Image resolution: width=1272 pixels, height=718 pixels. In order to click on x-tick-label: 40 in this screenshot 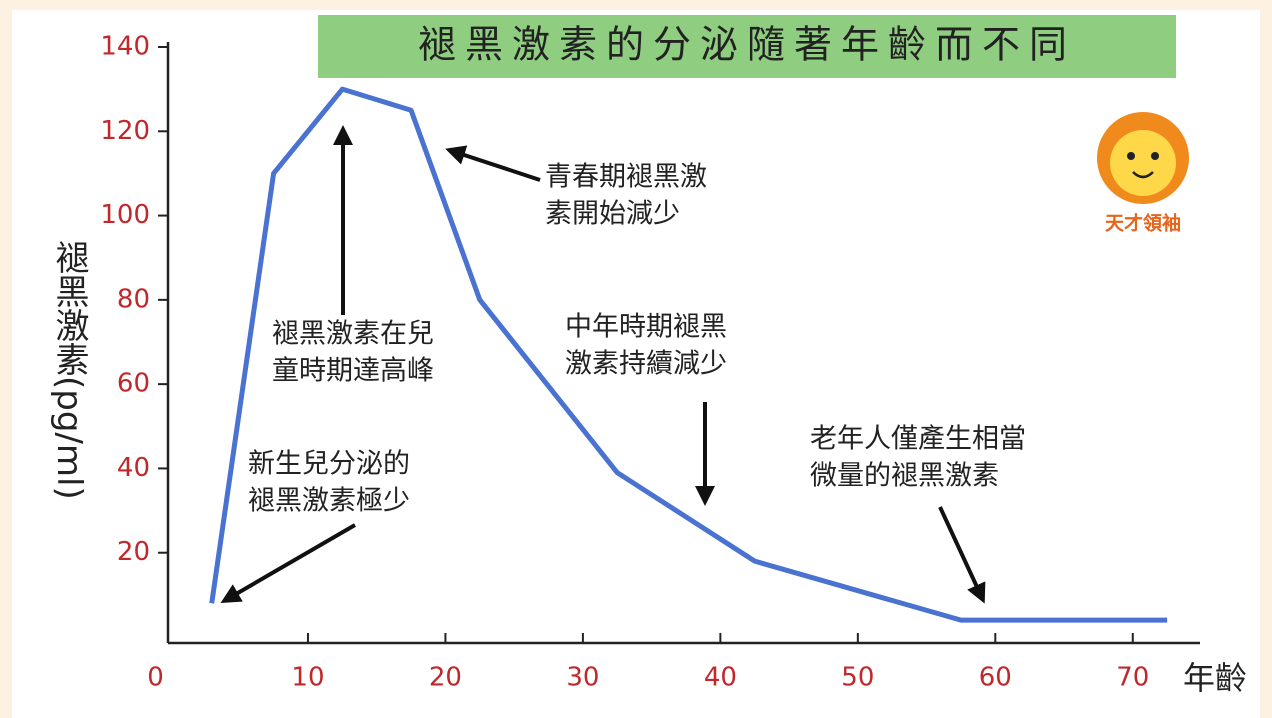, I will do `click(720, 678)`.